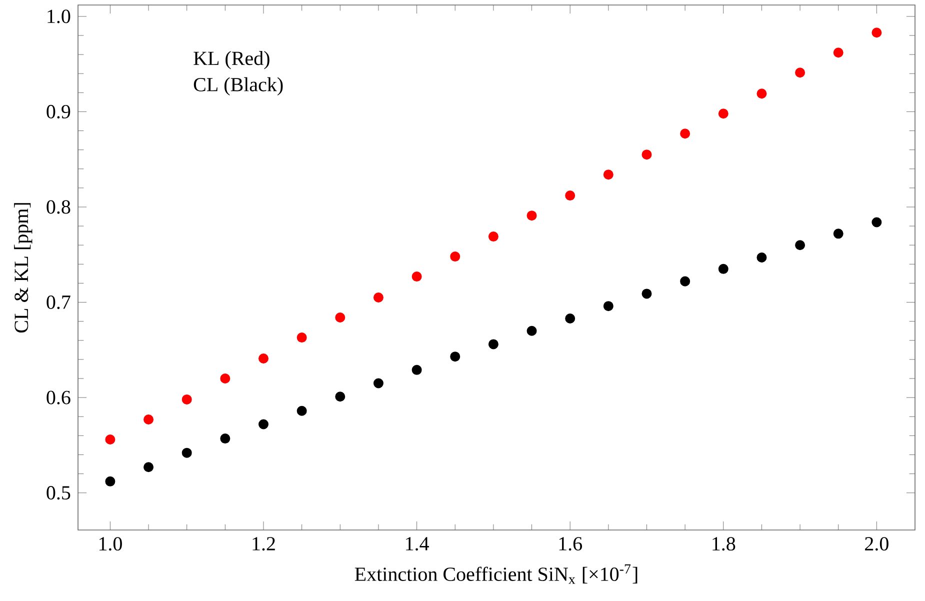 This screenshot has width=925, height=601. I want to click on y-tick-label: 1.0, so click(59, 17).